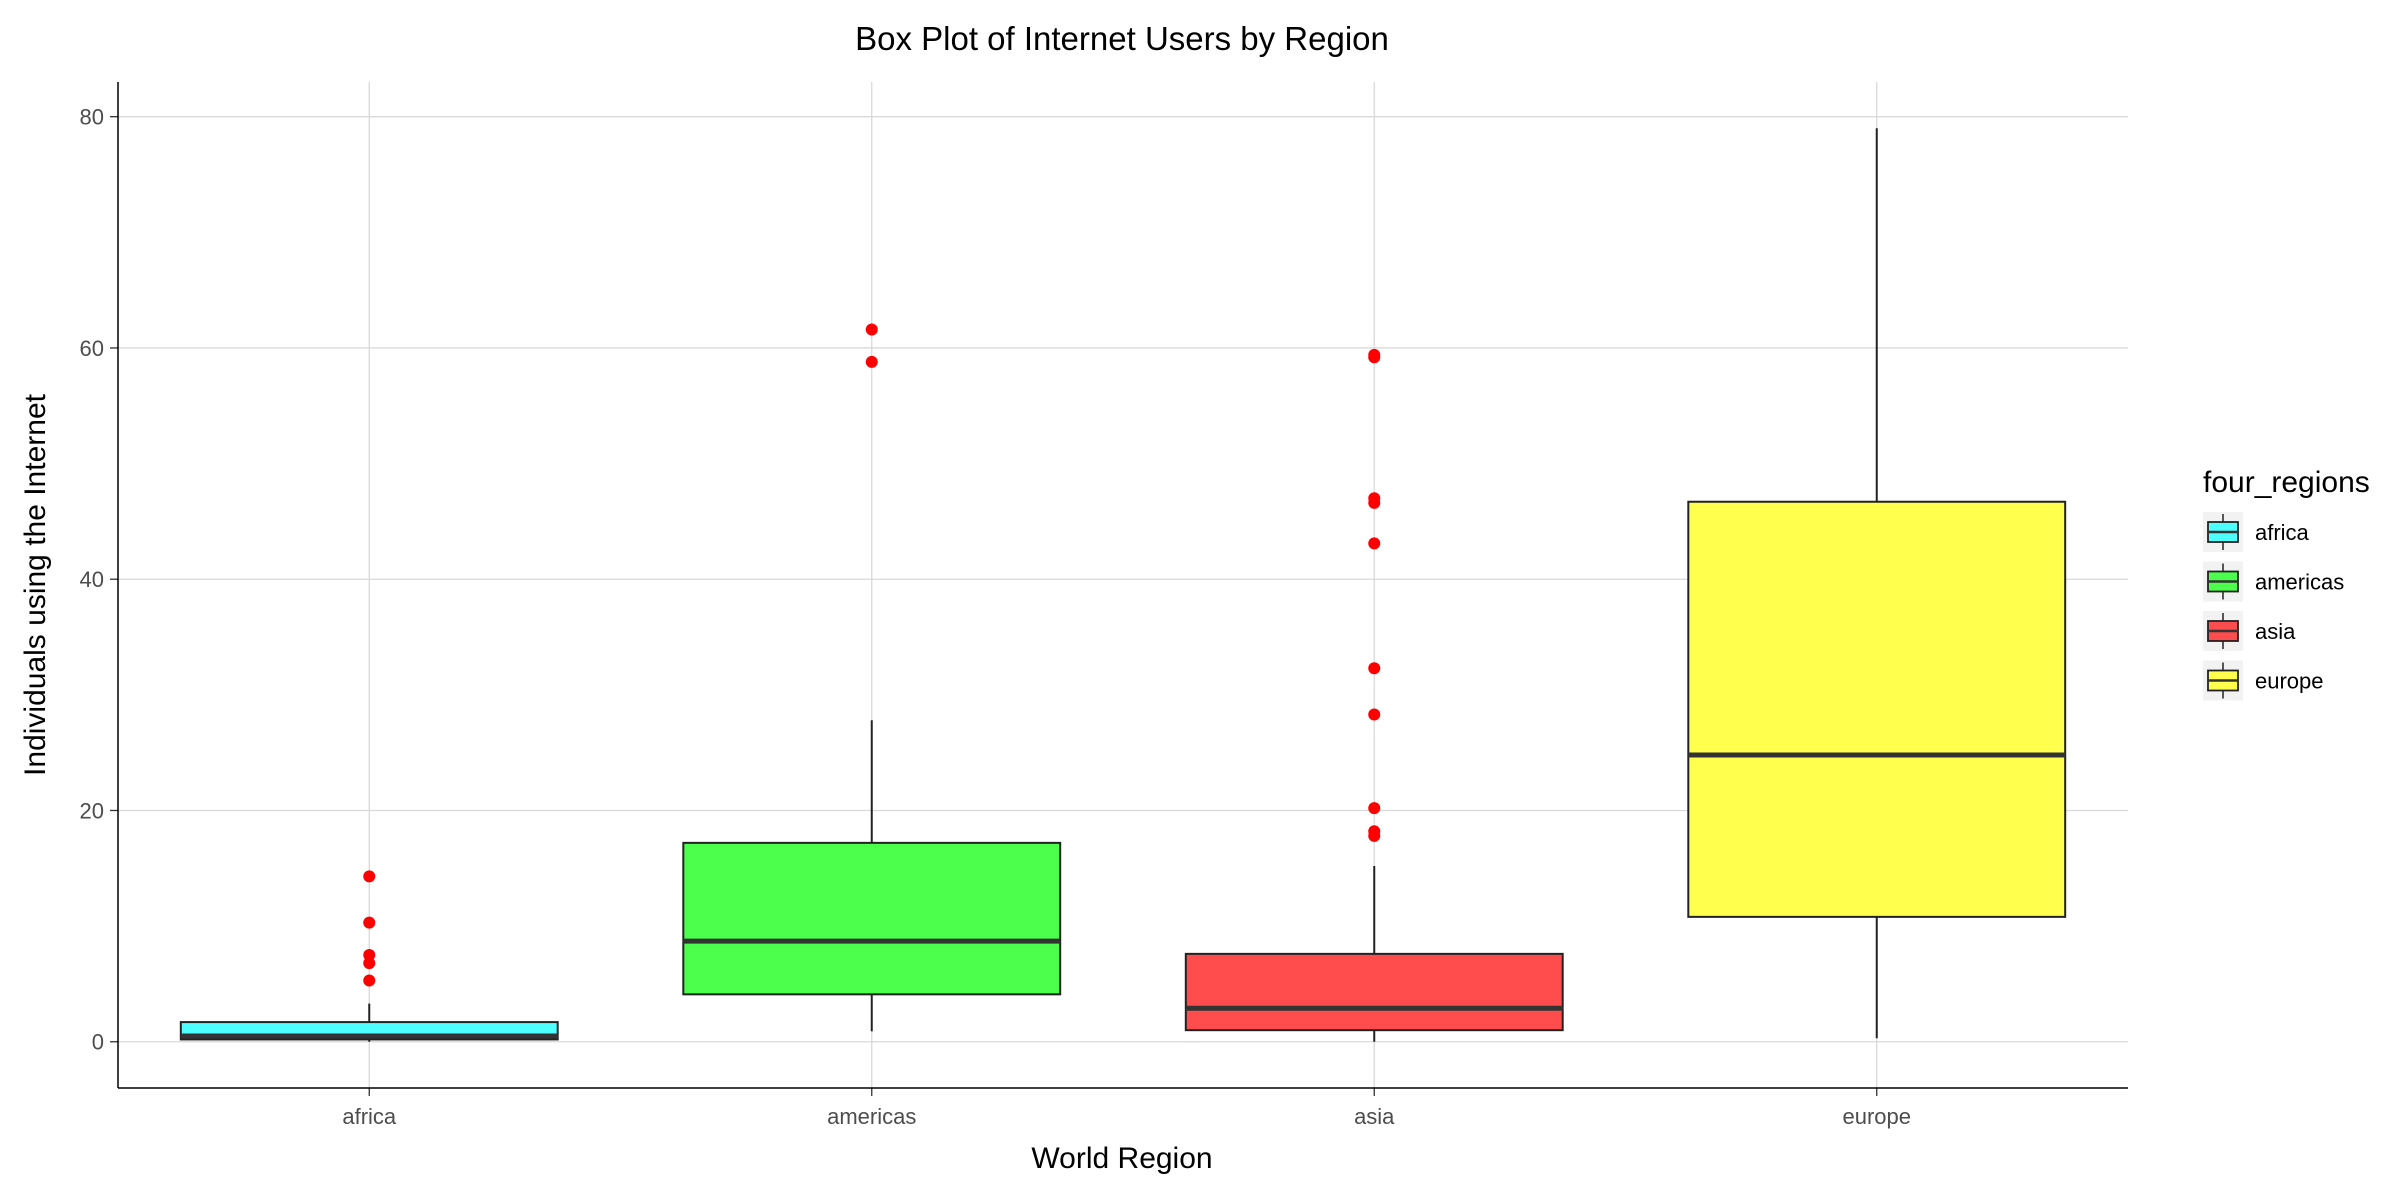 The image size is (2400, 1200). What do you see at coordinates (2289, 681) in the screenshot?
I see `legend-label: europe` at bounding box center [2289, 681].